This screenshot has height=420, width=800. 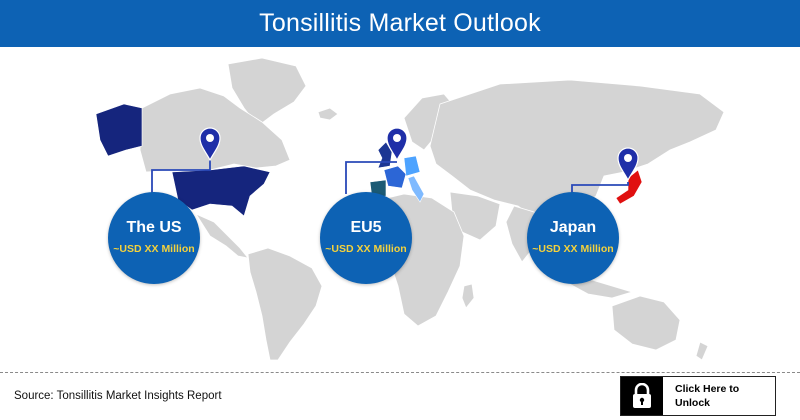 What do you see at coordinates (416, 189) in the screenshot?
I see `italy-highlight` at bounding box center [416, 189].